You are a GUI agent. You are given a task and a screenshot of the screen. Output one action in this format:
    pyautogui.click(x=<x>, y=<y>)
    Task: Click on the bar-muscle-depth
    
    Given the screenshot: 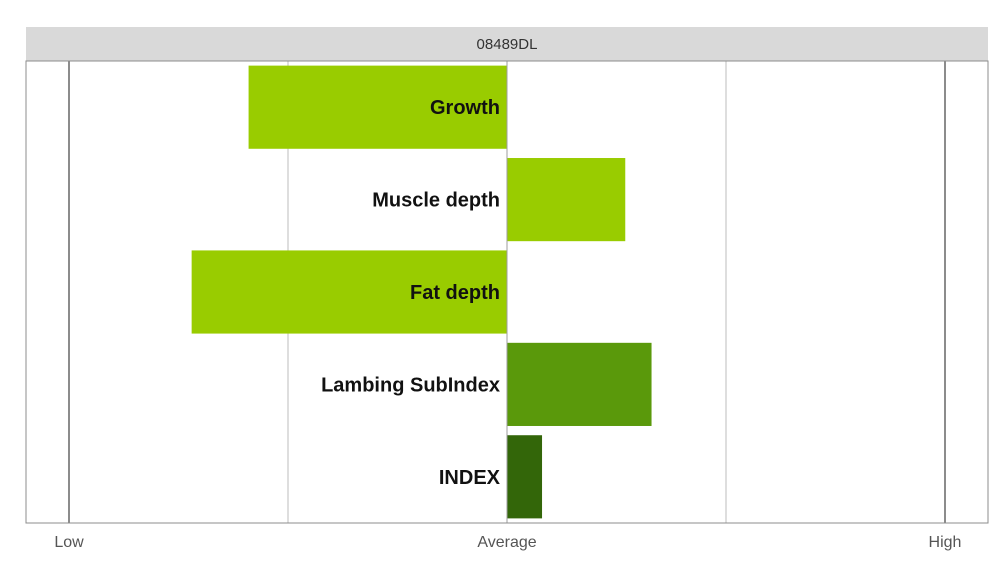 What is the action you would take?
    pyautogui.click(x=566, y=199)
    